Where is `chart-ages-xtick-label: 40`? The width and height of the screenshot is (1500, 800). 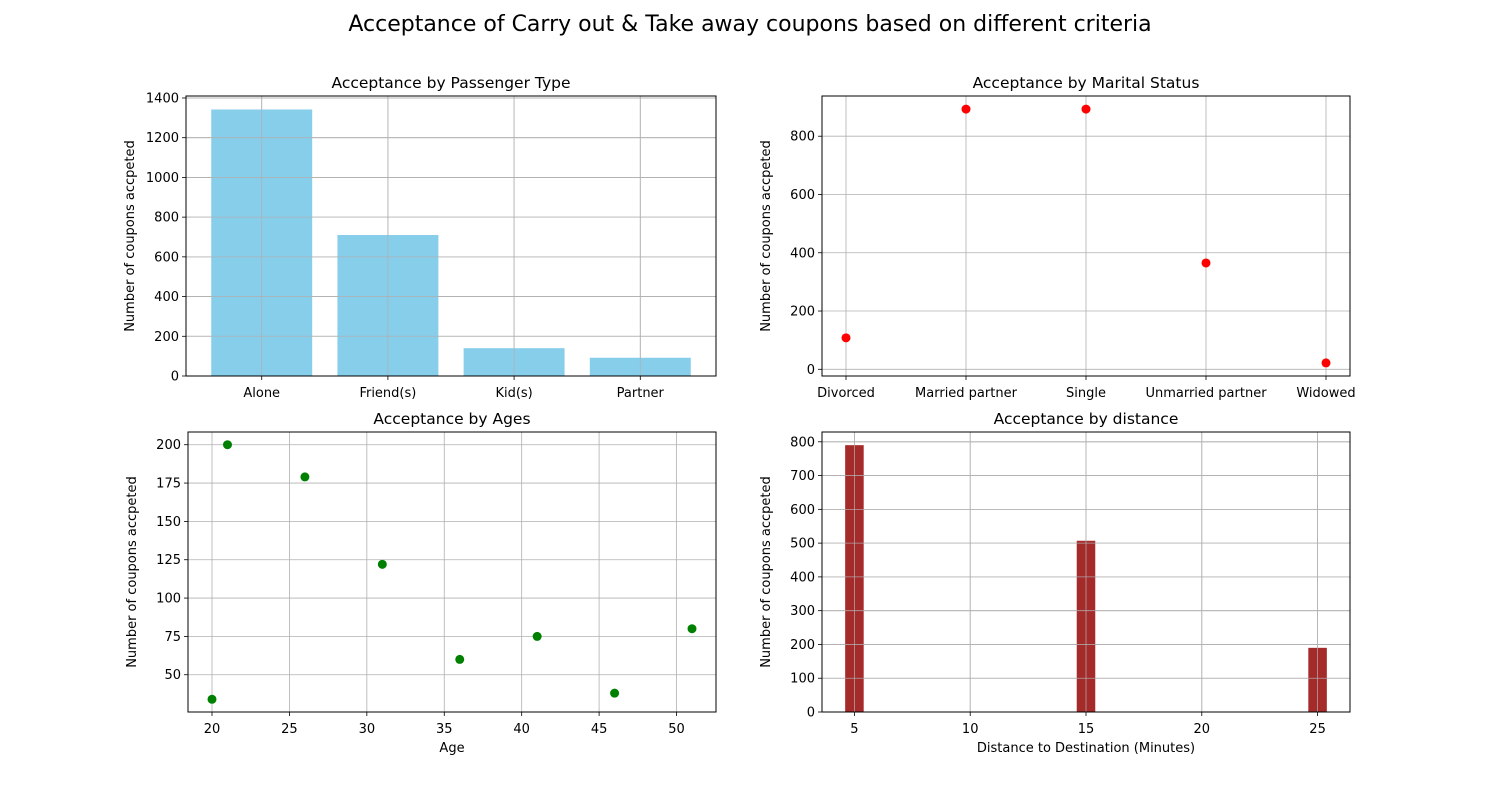 chart-ages-xtick-label: 40 is located at coordinates (521, 729).